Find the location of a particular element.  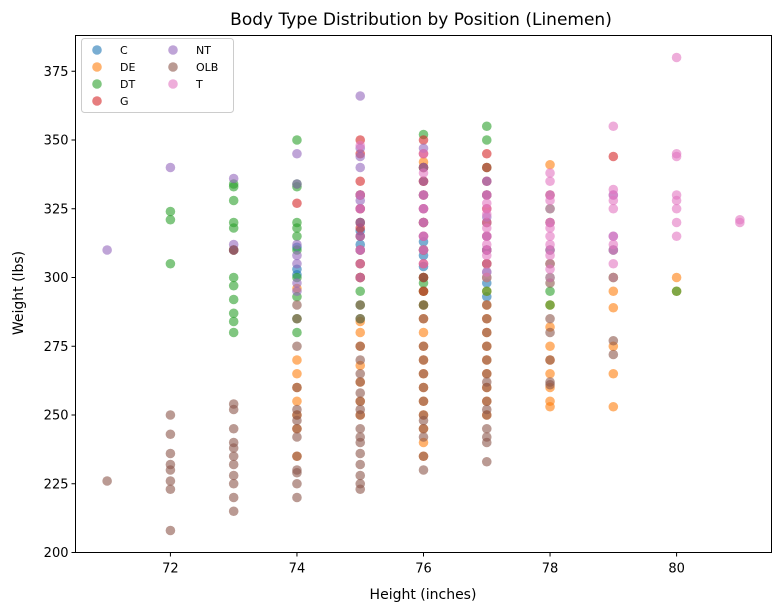

legend-marker-olb is located at coordinates (173, 67).